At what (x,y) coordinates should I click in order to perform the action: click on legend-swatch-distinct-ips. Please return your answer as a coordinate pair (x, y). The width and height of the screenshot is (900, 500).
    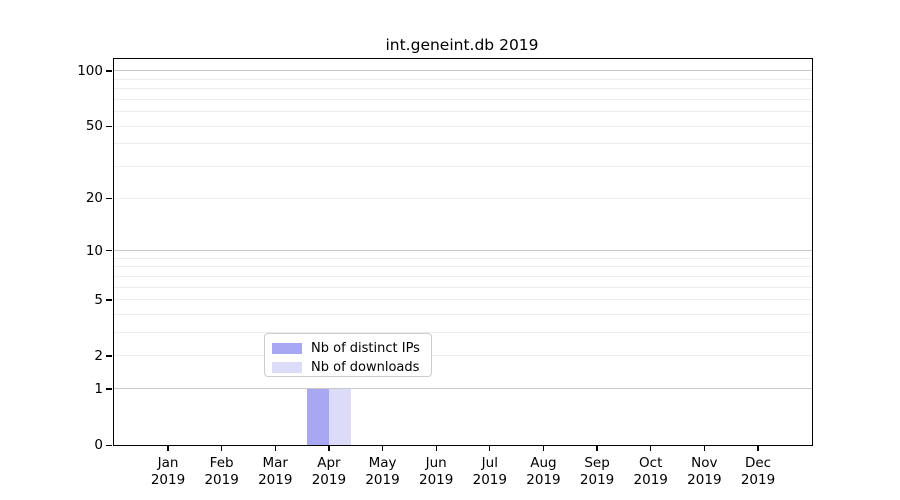
    Looking at the image, I should click on (287, 348).